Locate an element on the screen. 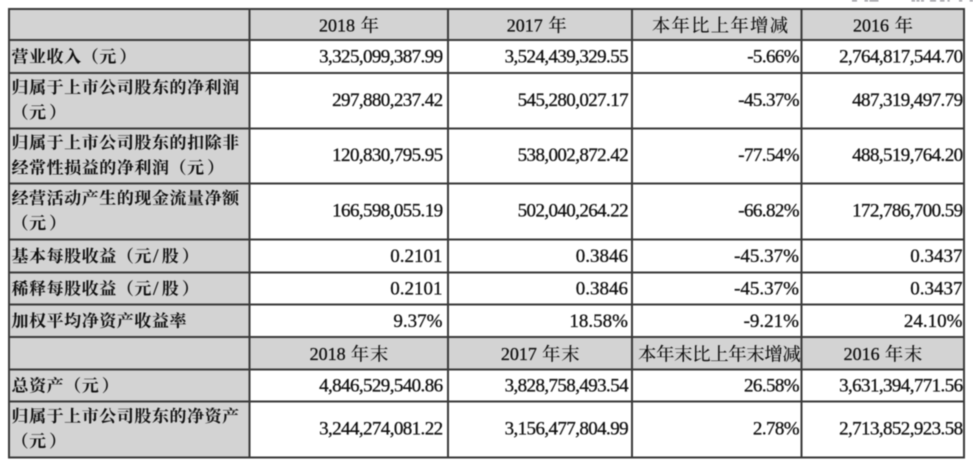 The image size is (973, 461). svg-text: 538,002,872.42 is located at coordinates (573, 155).